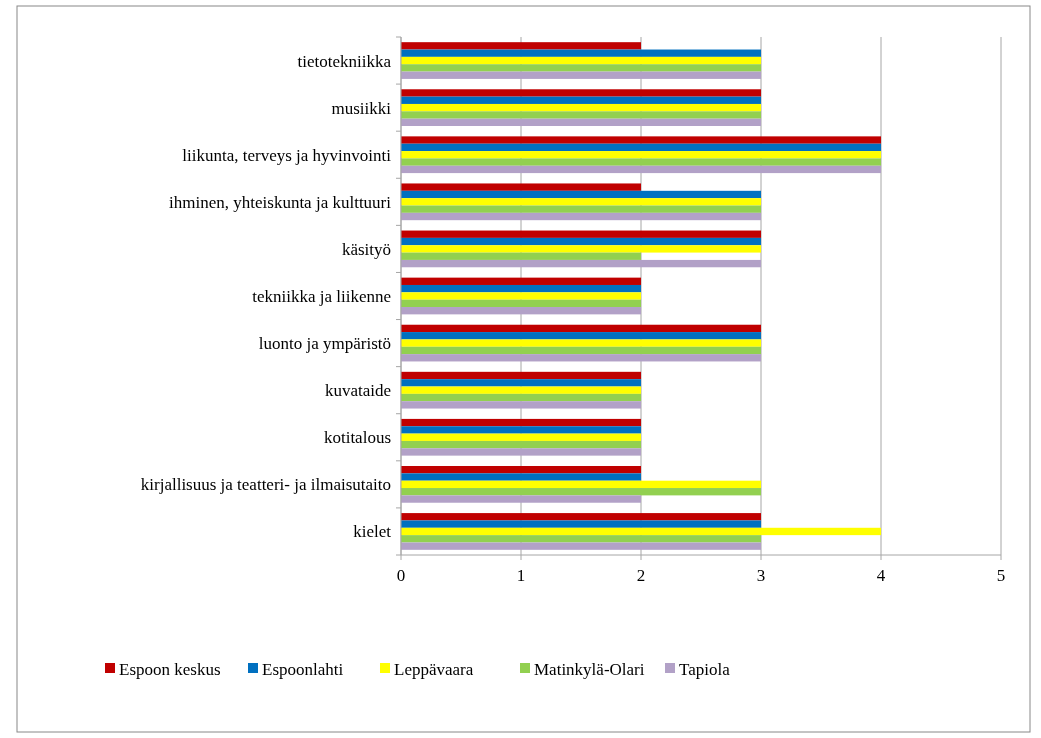  I want to click on y-tick-label: musiikki, so click(361, 108).